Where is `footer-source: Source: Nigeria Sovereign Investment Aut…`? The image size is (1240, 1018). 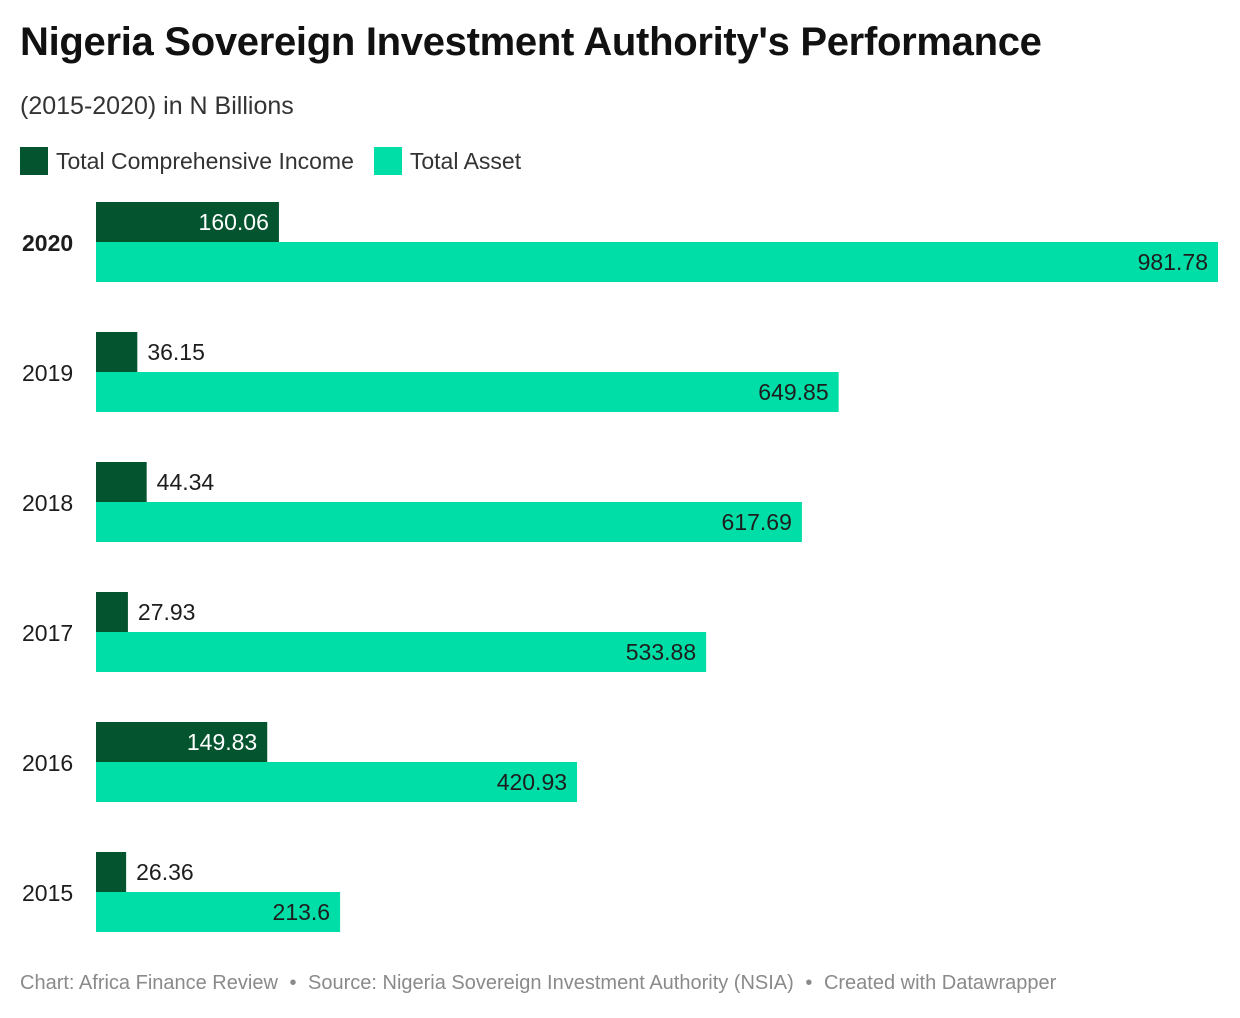
footer-source: Source: Nigeria Sovereign Investment Aut… is located at coordinates (551, 983).